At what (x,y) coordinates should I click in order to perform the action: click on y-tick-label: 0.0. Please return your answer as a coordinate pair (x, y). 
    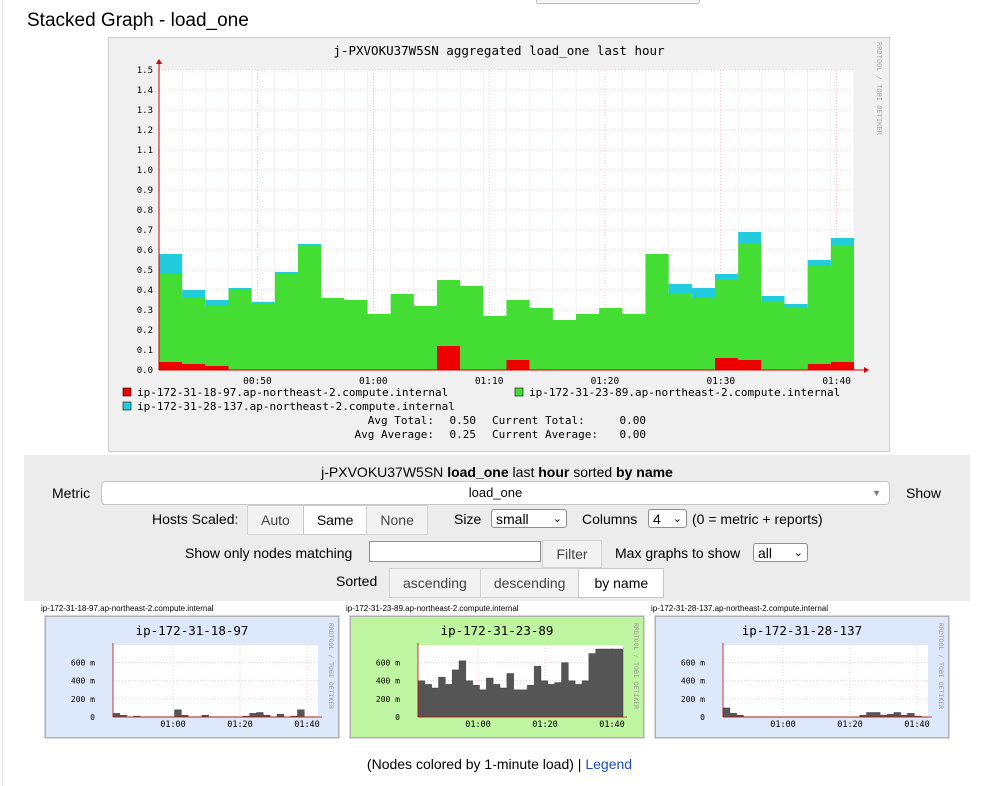
    Looking at the image, I should click on (145, 371).